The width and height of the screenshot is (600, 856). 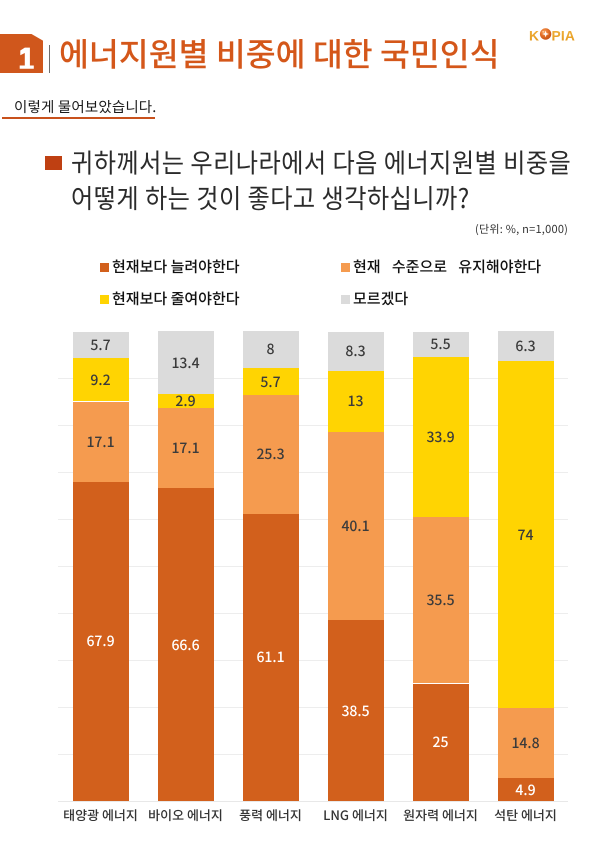 I want to click on svg-text: PIA, so click(x=563, y=36).